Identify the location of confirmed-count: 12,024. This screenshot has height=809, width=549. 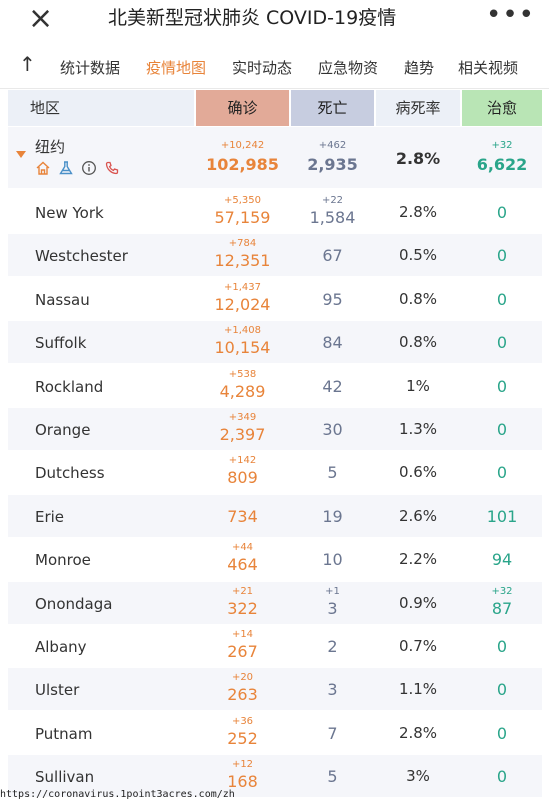
(242, 304).